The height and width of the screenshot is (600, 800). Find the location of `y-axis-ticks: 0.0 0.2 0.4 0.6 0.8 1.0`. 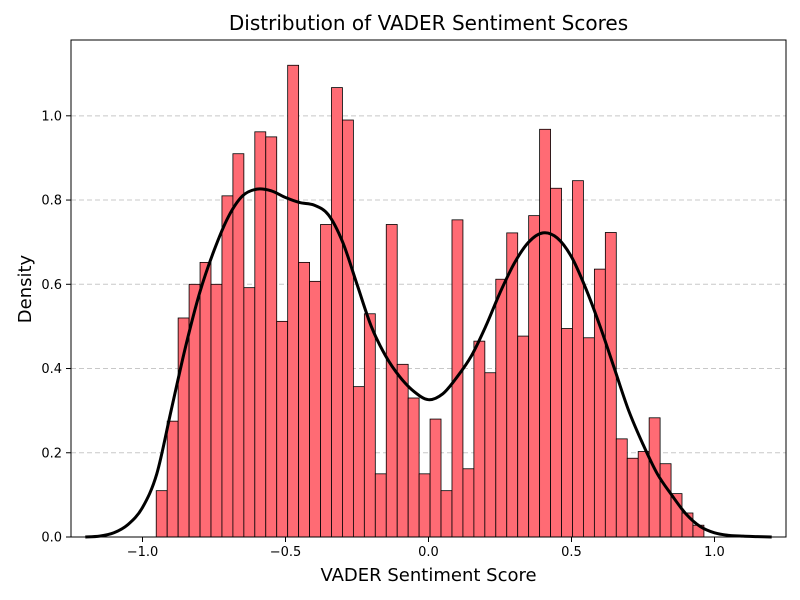

y-axis-ticks: 0.0 0.2 0.4 0.6 0.8 1.0 is located at coordinates (56, 327).